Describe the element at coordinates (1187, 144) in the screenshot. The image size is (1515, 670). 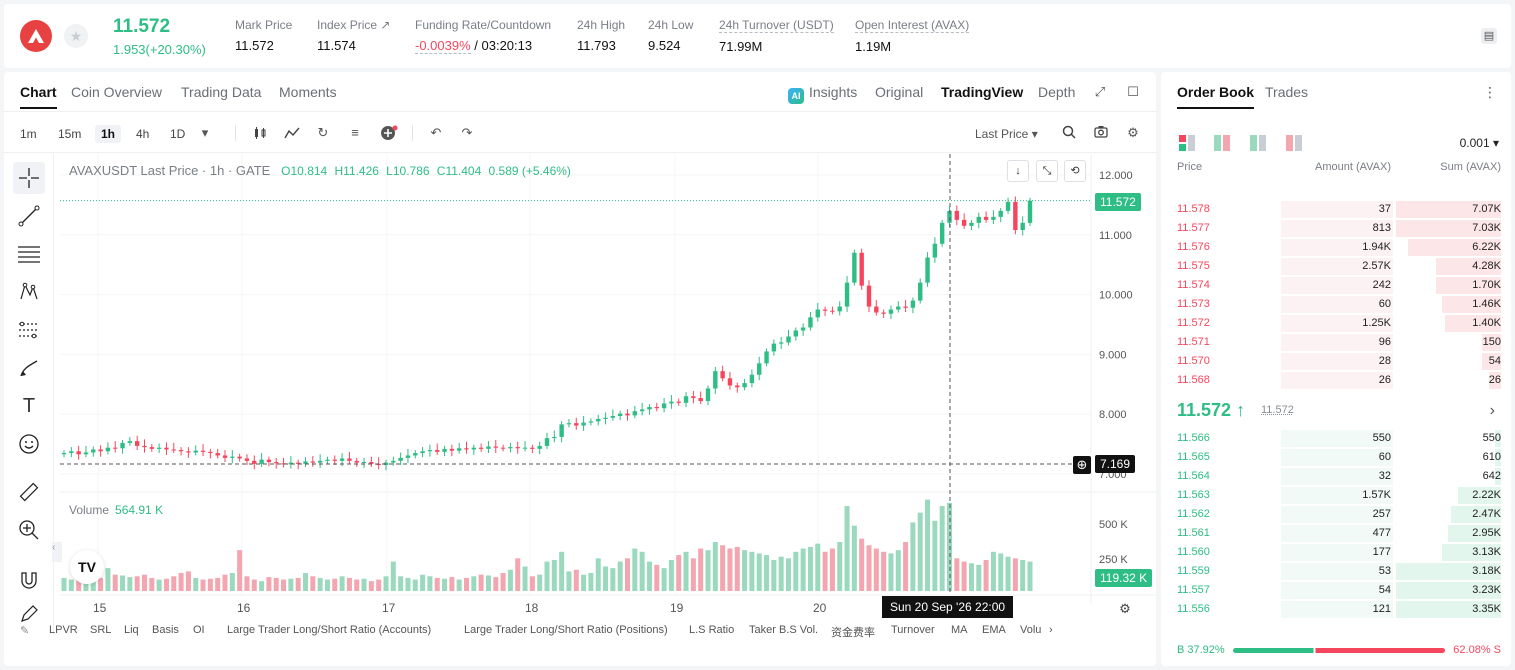
I see `view-mode-both-icon` at that location.